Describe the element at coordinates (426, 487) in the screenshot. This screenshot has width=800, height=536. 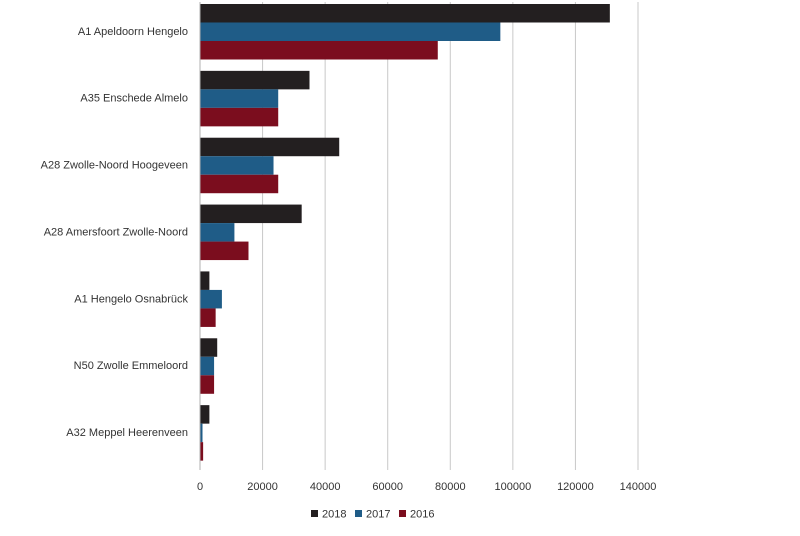
I see `x-tick-labels: 0 20000 40000 60000 80000 100000 120000 140000` at that location.